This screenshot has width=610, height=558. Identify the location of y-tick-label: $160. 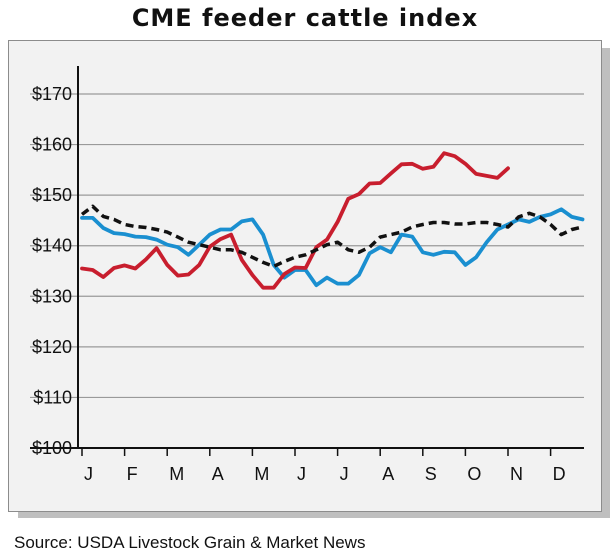
(52, 145).